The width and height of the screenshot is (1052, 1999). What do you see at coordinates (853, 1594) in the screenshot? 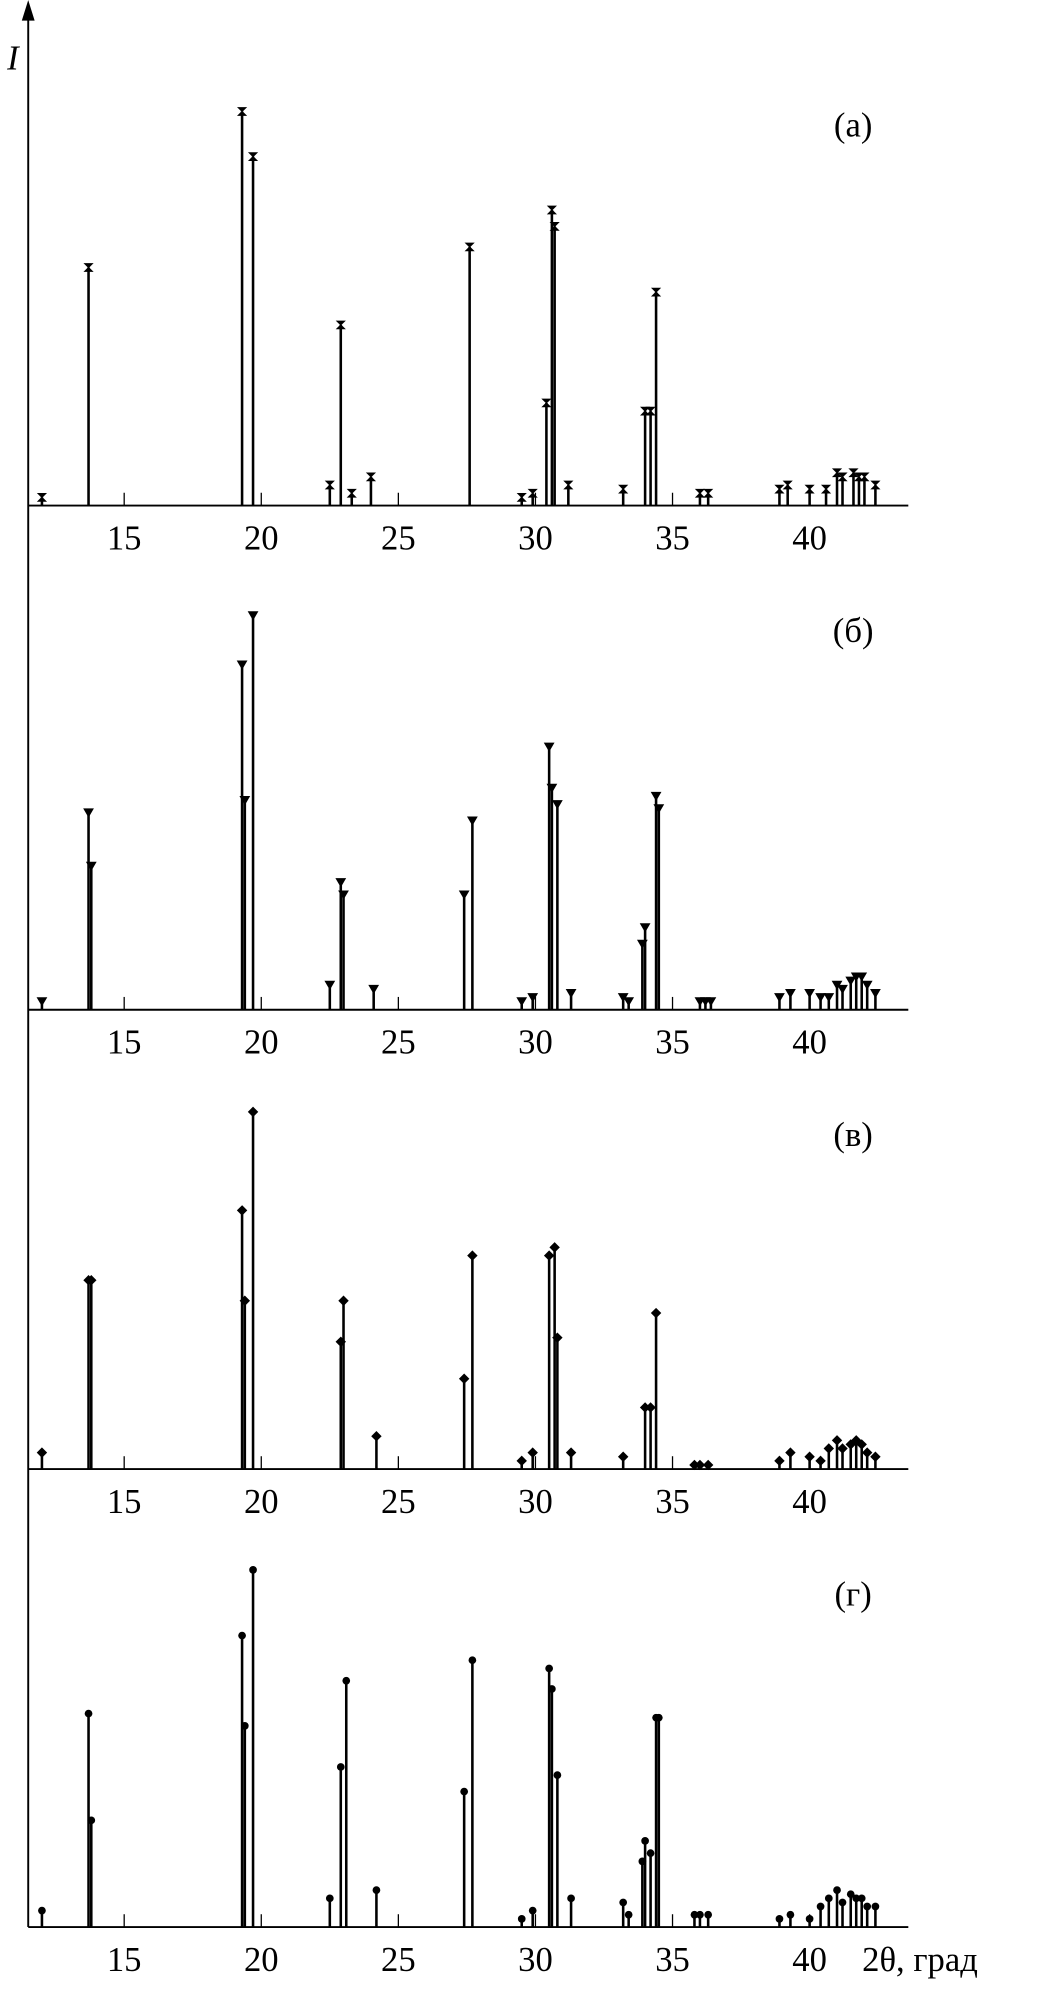
I see `panel-label: (г)` at bounding box center [853, 1594].